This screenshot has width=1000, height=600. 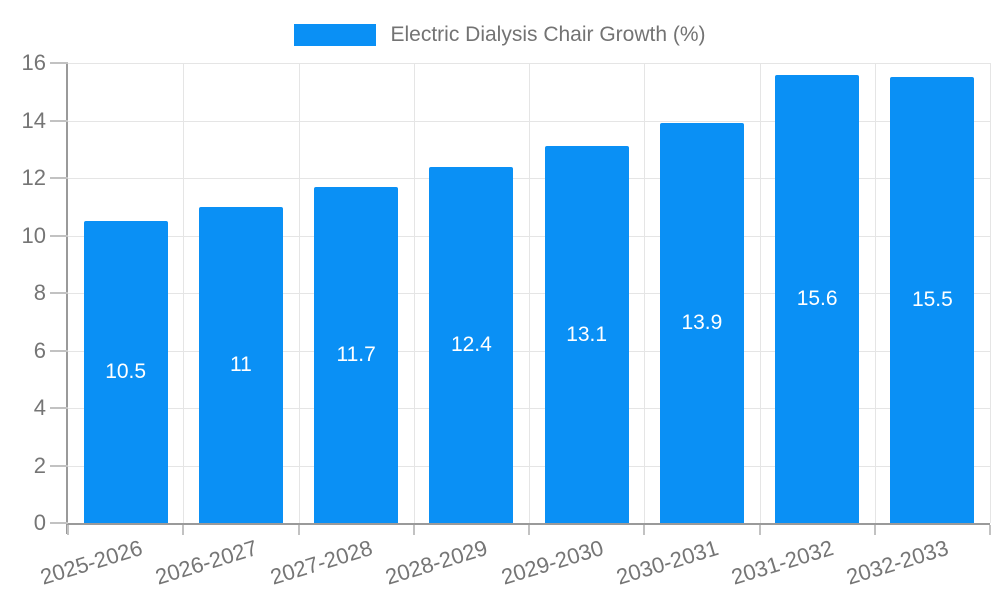 What do you see at coordinates (33, 235) in the screenshot?
I see `y-tick-label: 10` at bounding box center [33, 235].